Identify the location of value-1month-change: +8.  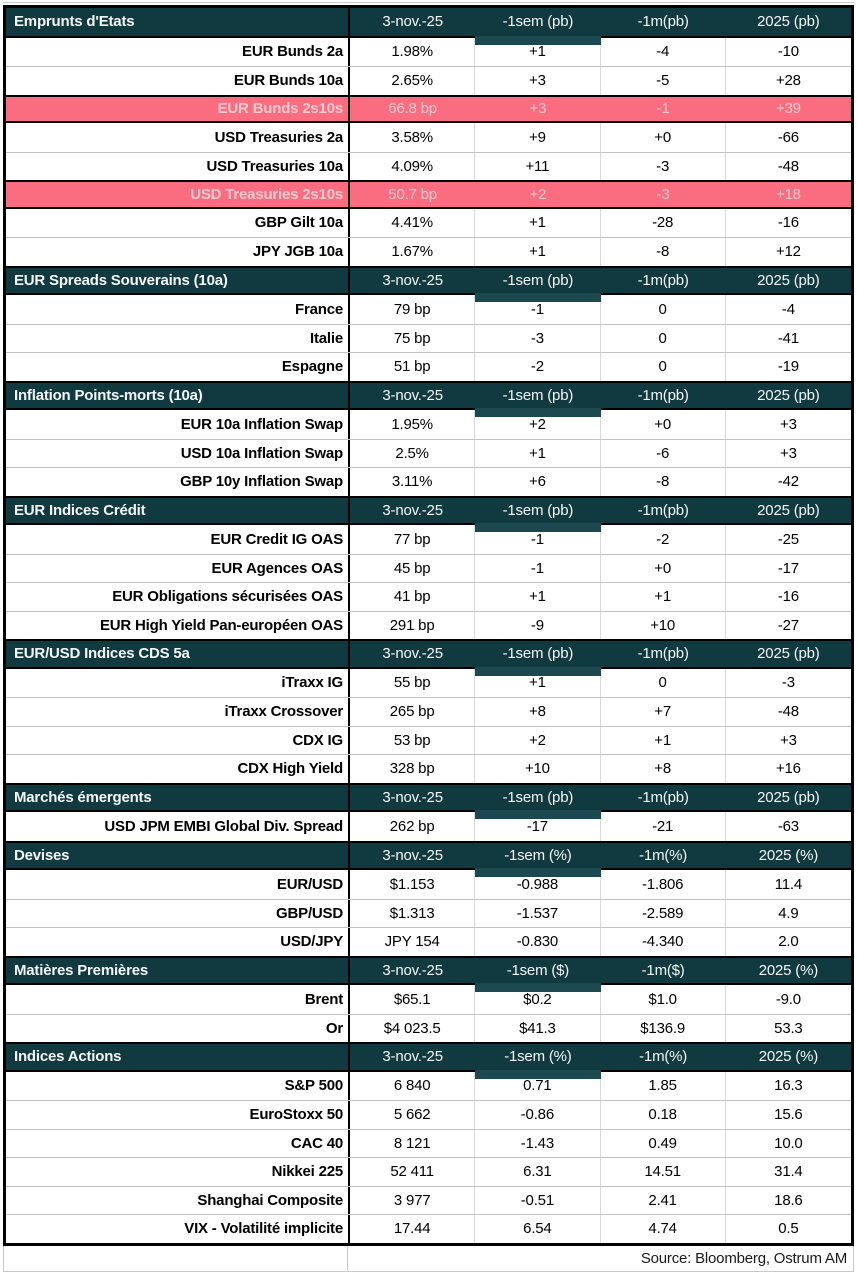
(663, 769).